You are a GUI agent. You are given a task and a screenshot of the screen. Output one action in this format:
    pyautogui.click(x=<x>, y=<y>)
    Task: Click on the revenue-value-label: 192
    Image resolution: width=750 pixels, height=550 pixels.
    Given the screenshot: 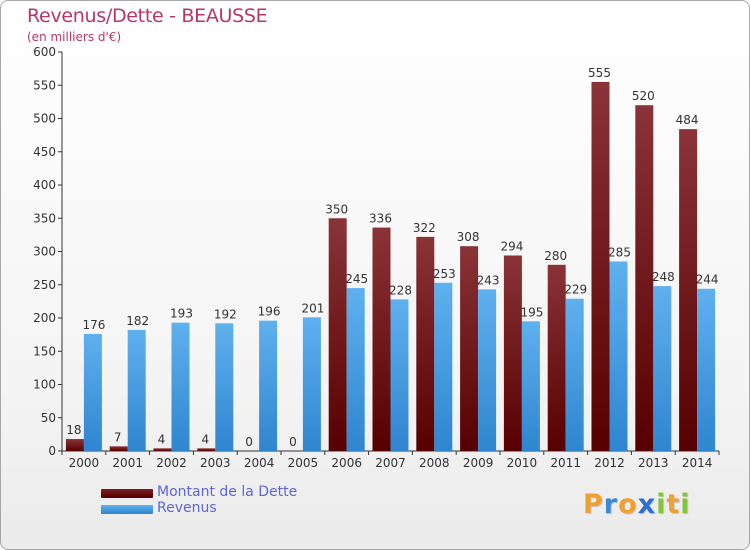 What is the action you would take?
    pyautogui.click(x=225, y=314)
    